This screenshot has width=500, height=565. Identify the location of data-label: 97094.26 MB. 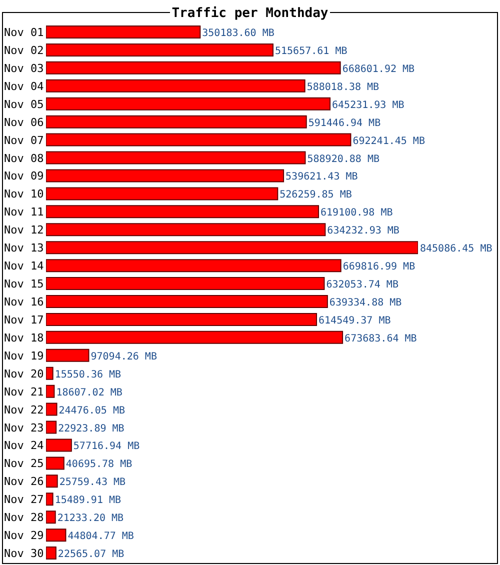
(123, 356).